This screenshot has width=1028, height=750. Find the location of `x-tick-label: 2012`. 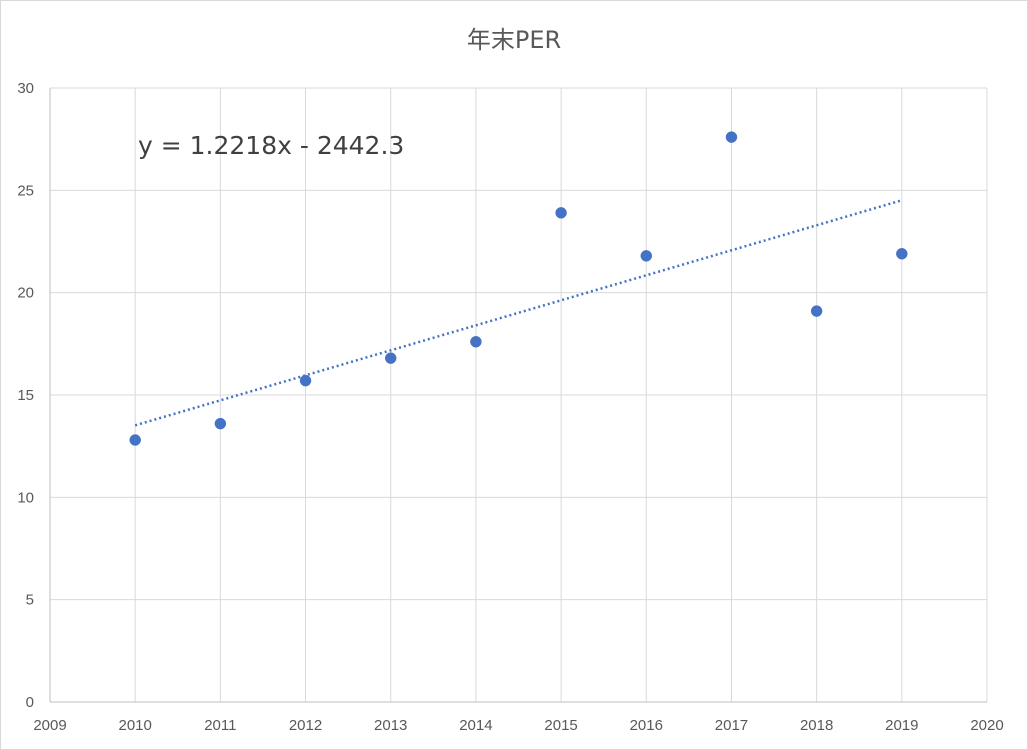

x-tick-label: 2012 is located at coordinates (305, 725).